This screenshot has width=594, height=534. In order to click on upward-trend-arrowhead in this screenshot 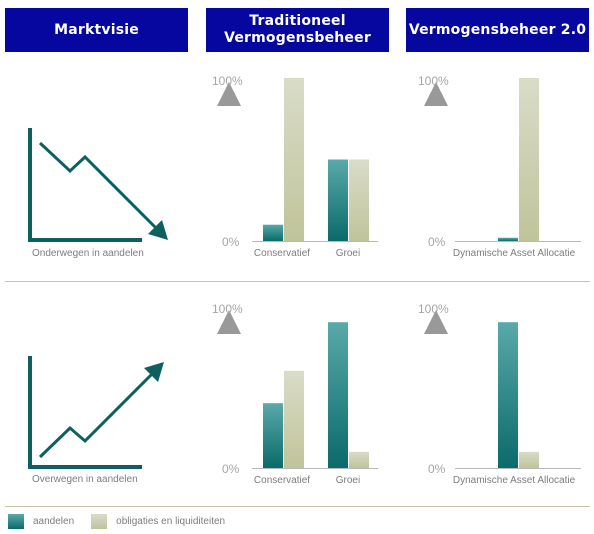, I will do `click(154, 372)`.